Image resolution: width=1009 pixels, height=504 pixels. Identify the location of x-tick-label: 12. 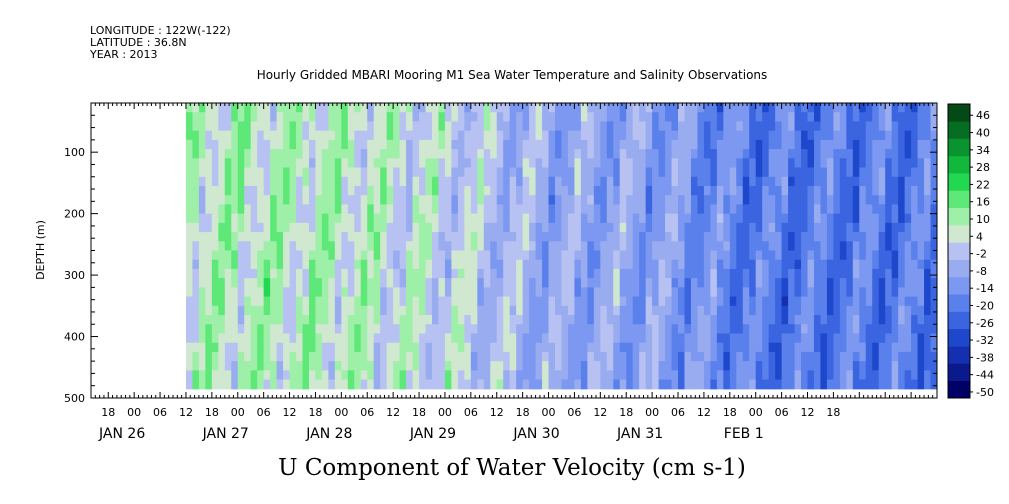
(497, 412).